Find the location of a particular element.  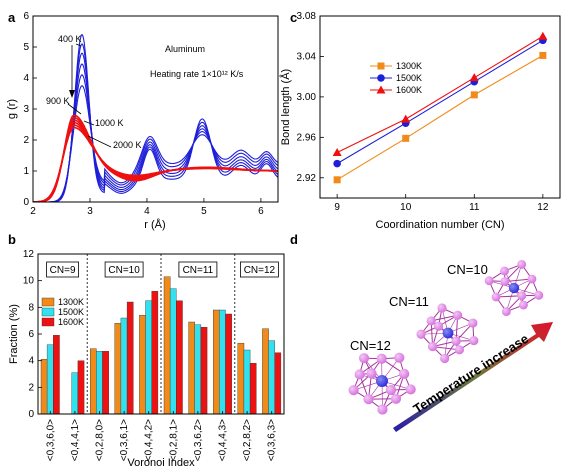

x-tick-label: <0,4,4,3> is located at coordinates (223, 440).